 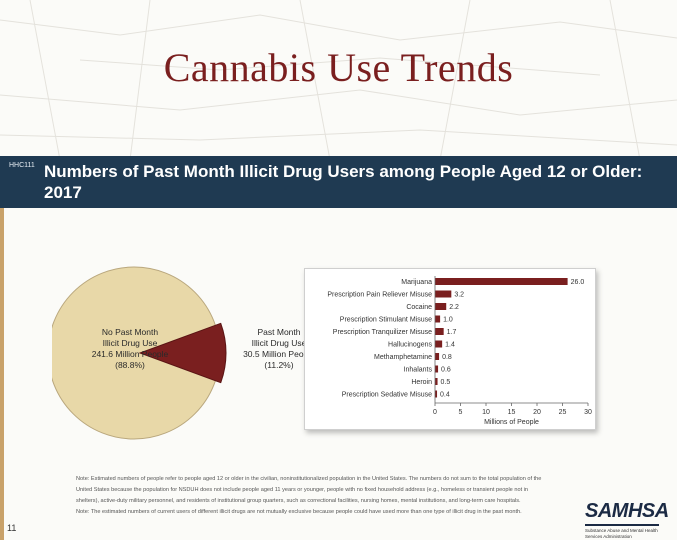 I want to click on hhc-code: HHC111, so click(x=22, y=165).